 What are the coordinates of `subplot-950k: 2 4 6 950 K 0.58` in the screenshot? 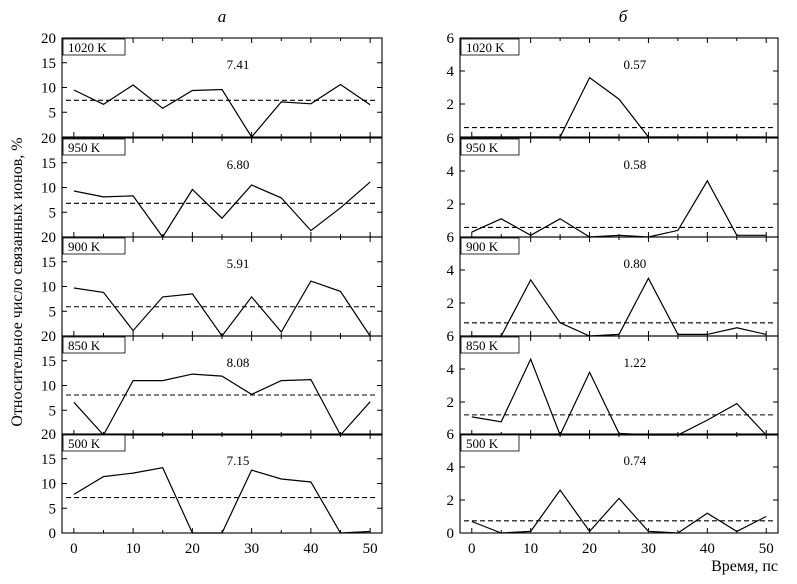 It's located at (613, 184).